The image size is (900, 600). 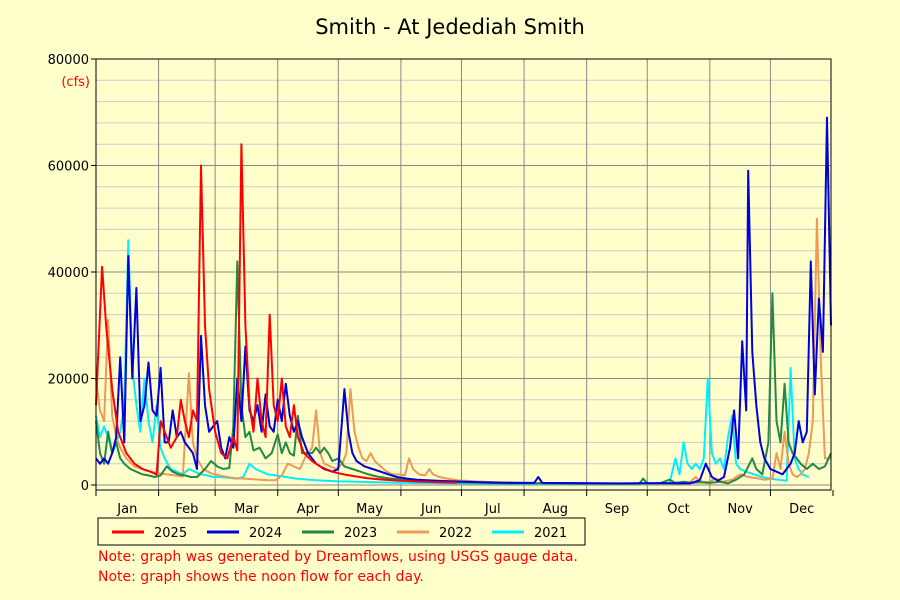 I want to click on legend: 2025 2024 2023 2022 2021, so click(x=341, y=531).